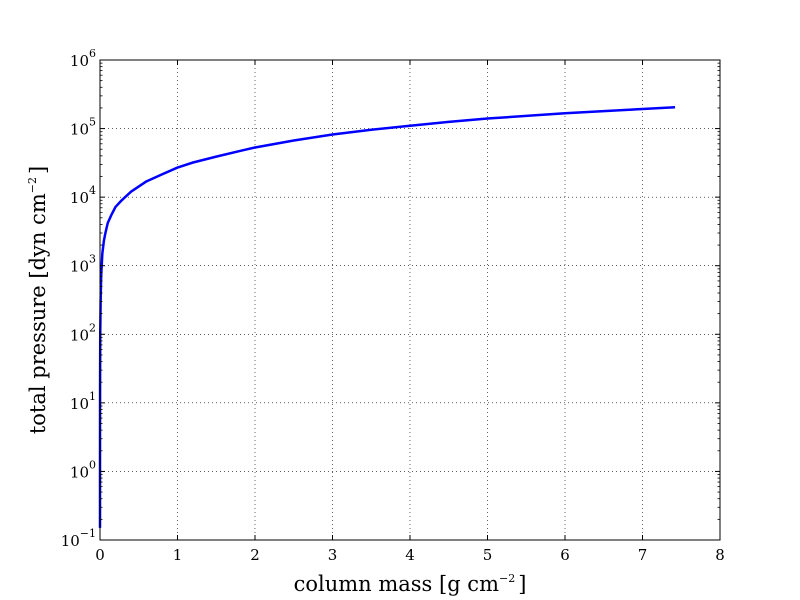 The width and height of the screenshot is (800, 600). I want to click on x-tick-label: 3, so click(333, 555).